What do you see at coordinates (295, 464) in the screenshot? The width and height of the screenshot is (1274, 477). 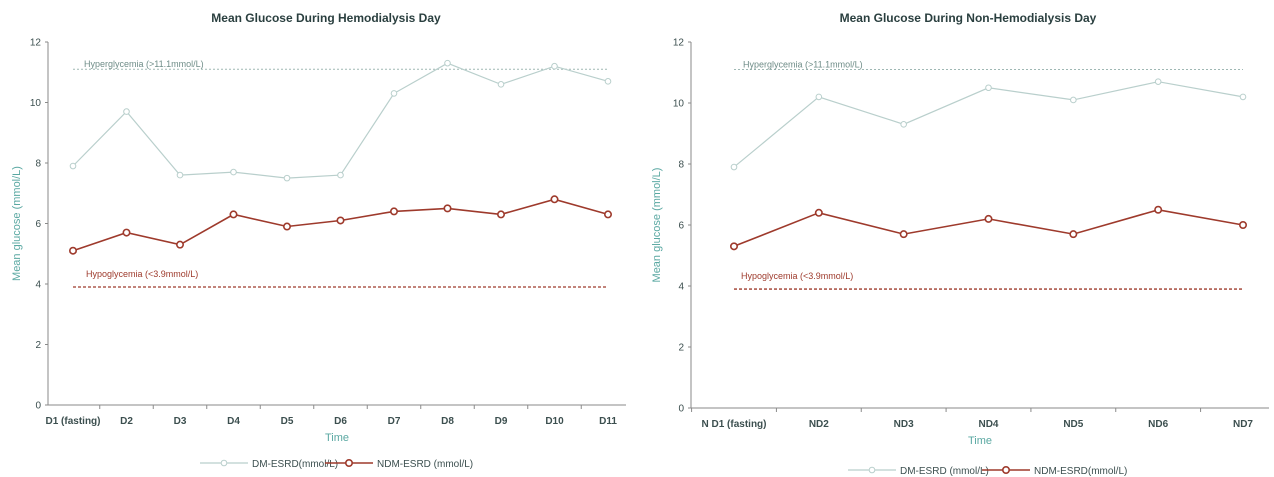 I see `legend-label: DM-ESRD(mmol/L)` at bounding box center [295, 464].